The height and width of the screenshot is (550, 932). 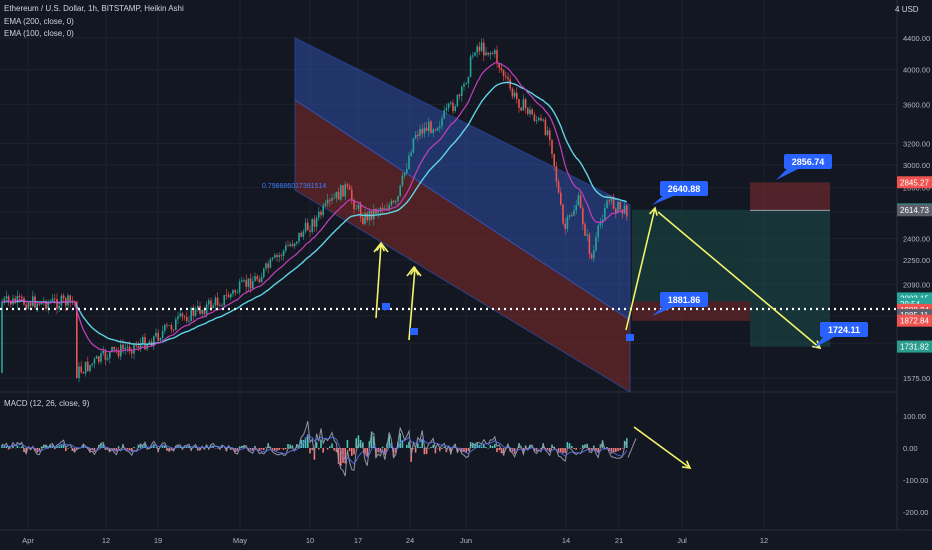 I want to click on price-tick-label: 1575.00, so click(x=916, y=378).